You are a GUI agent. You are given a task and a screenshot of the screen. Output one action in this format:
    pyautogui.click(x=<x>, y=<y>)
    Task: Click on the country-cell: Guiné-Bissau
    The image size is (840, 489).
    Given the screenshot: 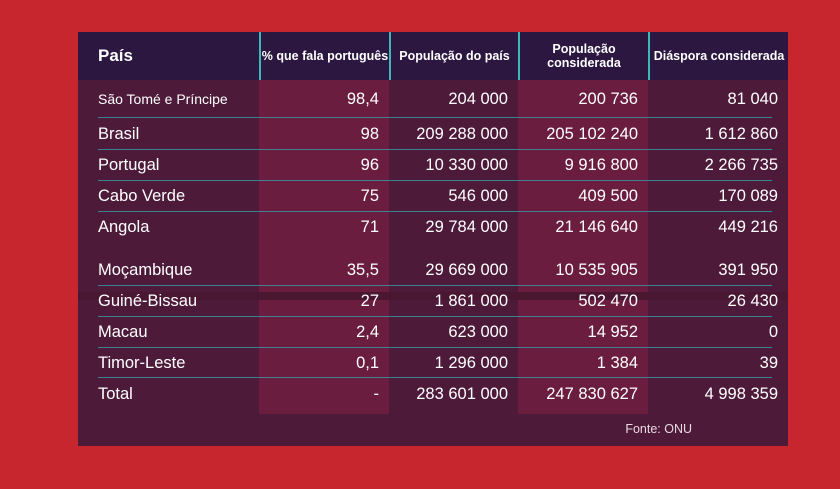 What is the action you would take?
    pyautogui.click(x=148, y=301)
    